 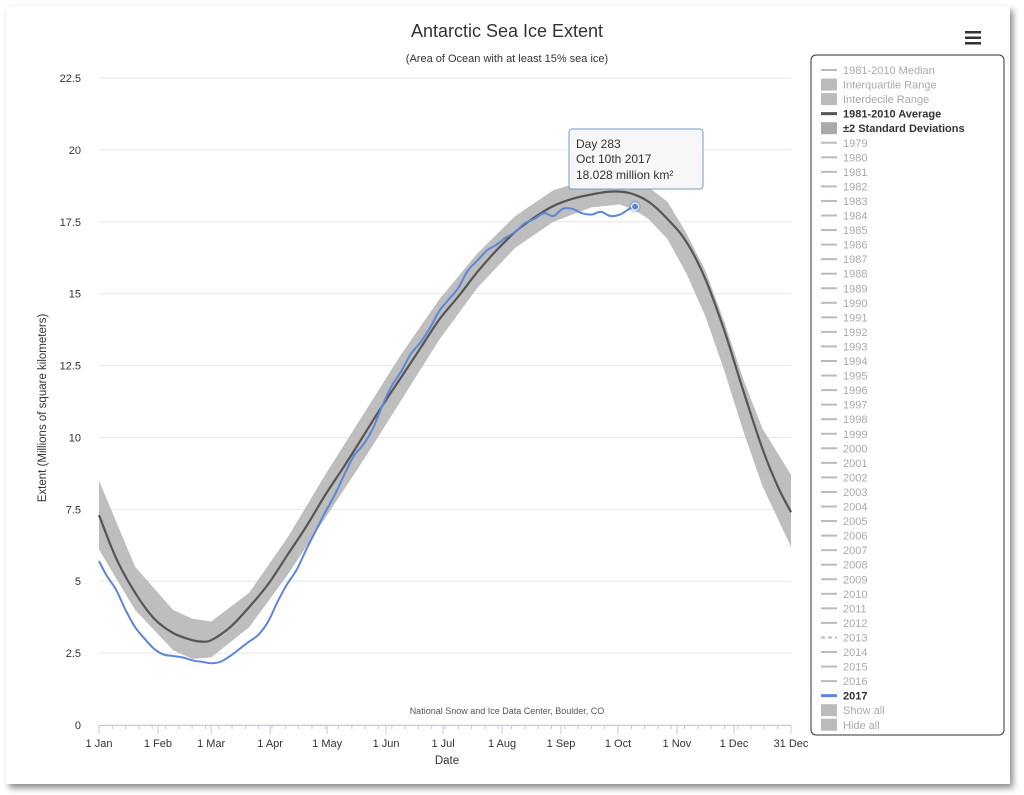 I want to click on legend-item: Interdecile Range, so click(x=875, y=99).